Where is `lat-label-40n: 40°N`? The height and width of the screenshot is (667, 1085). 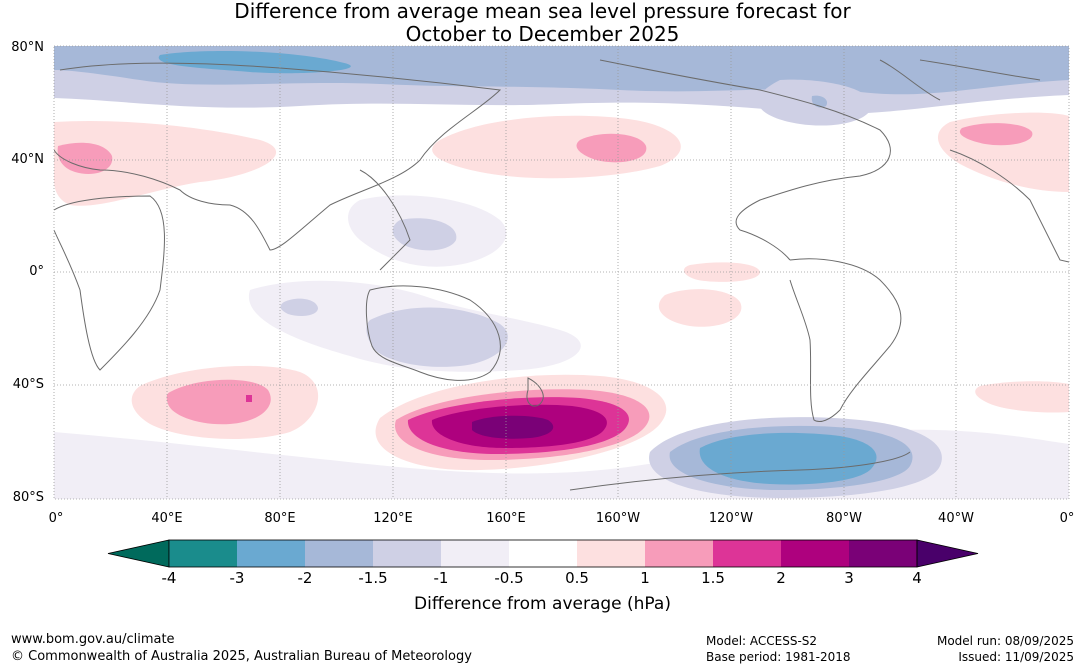 lat-label-40n: 40°N is located at coordinates (27, 159).